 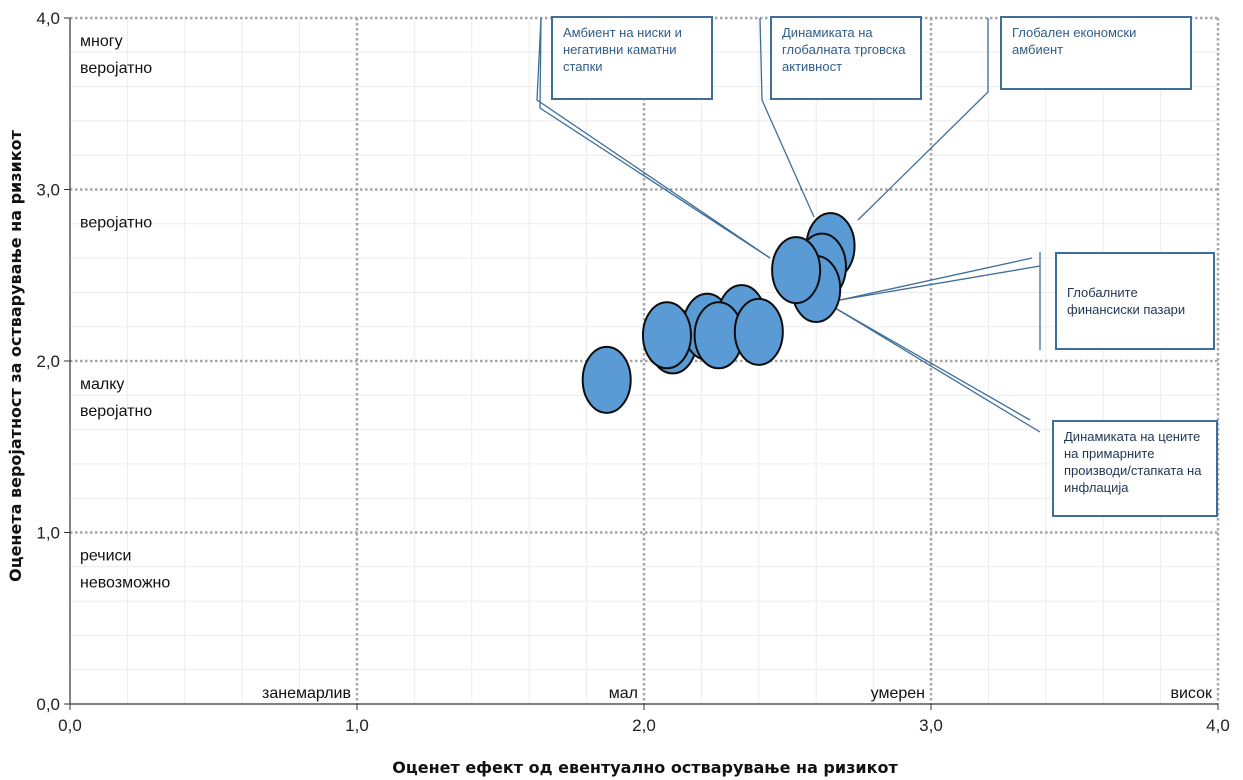 I want to click on x-tick-label: 1,0, so click(x=357, y=725).